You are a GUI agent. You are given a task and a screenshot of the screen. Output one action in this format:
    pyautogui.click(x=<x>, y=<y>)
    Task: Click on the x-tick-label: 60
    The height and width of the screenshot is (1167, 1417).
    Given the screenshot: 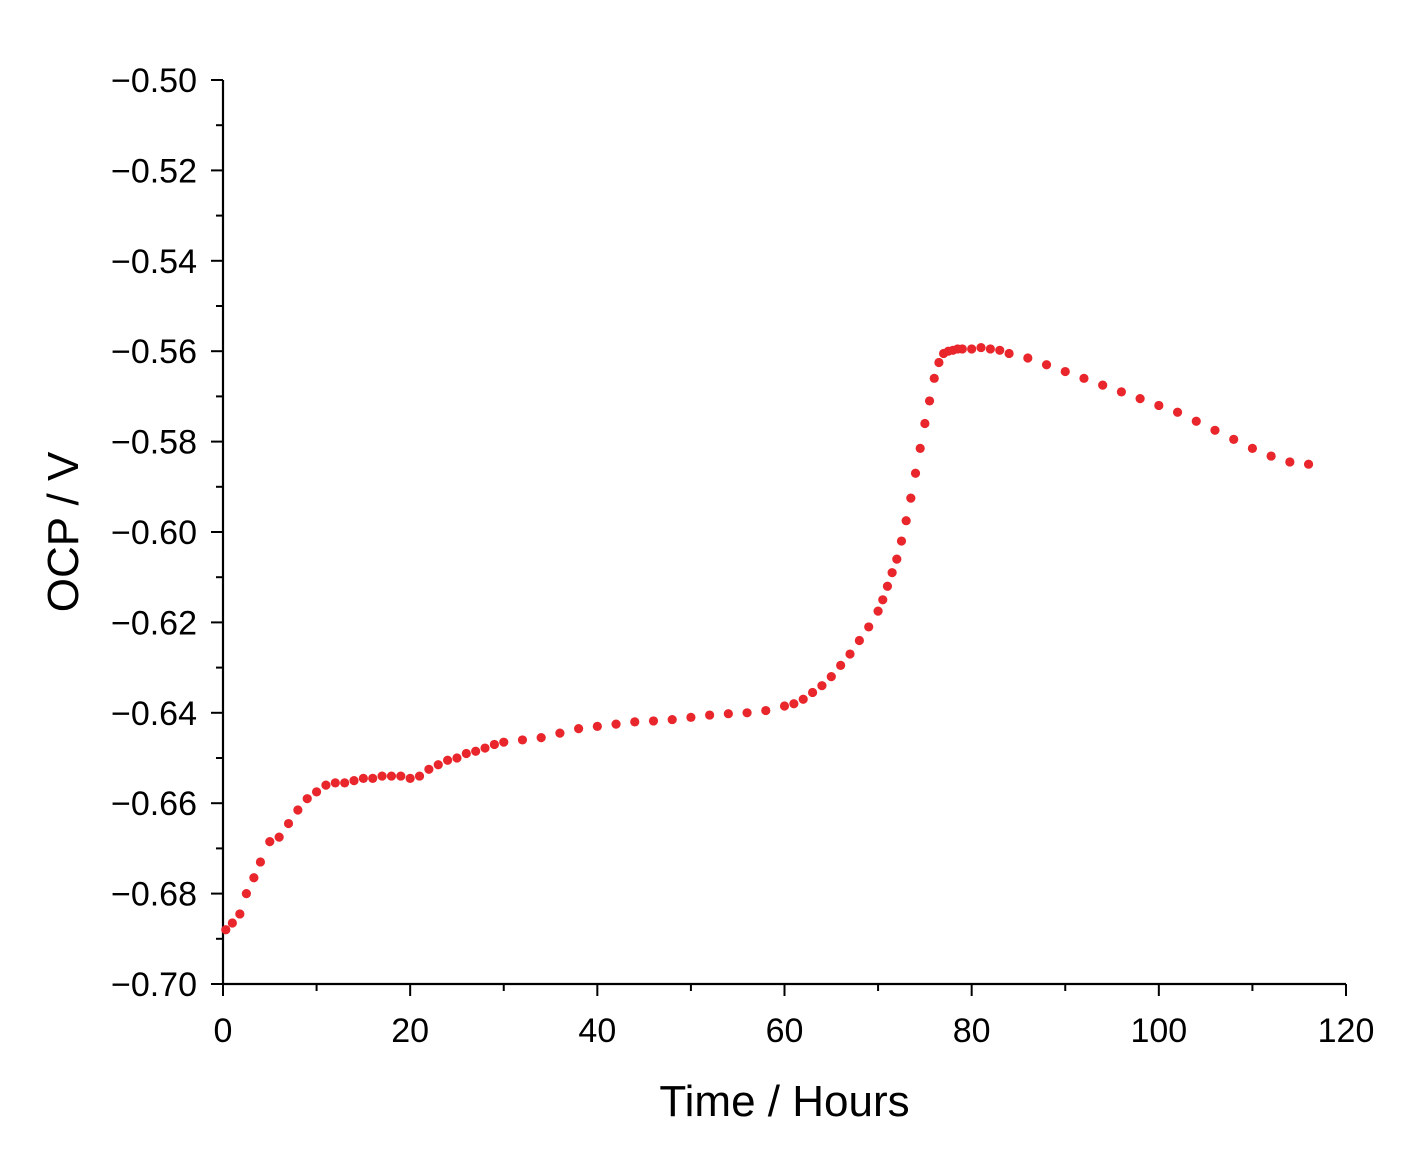 What is the action you would take?
    pyautogui.click(x=785, y=1031)
    